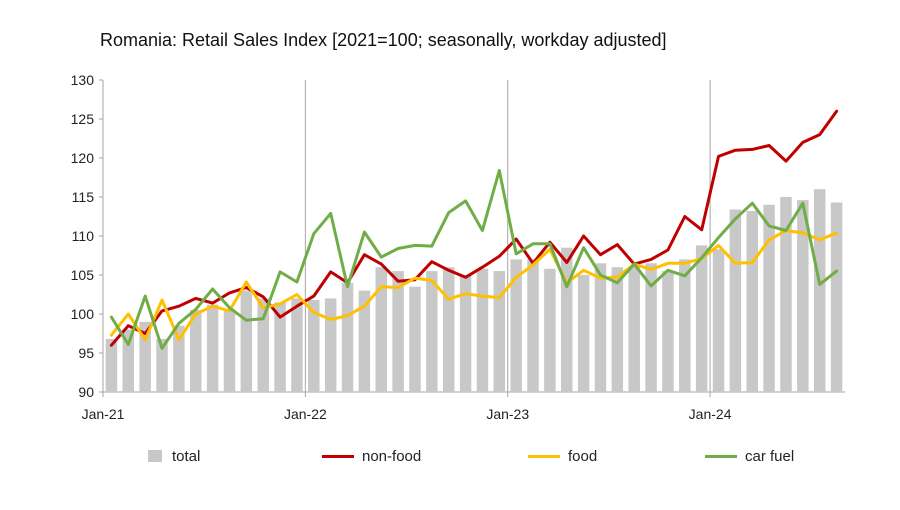 Image resolution: width=900 pixels, height=510 pixels. I want to click on legend-label-car-fuel: car fuel, so click(770, 456).